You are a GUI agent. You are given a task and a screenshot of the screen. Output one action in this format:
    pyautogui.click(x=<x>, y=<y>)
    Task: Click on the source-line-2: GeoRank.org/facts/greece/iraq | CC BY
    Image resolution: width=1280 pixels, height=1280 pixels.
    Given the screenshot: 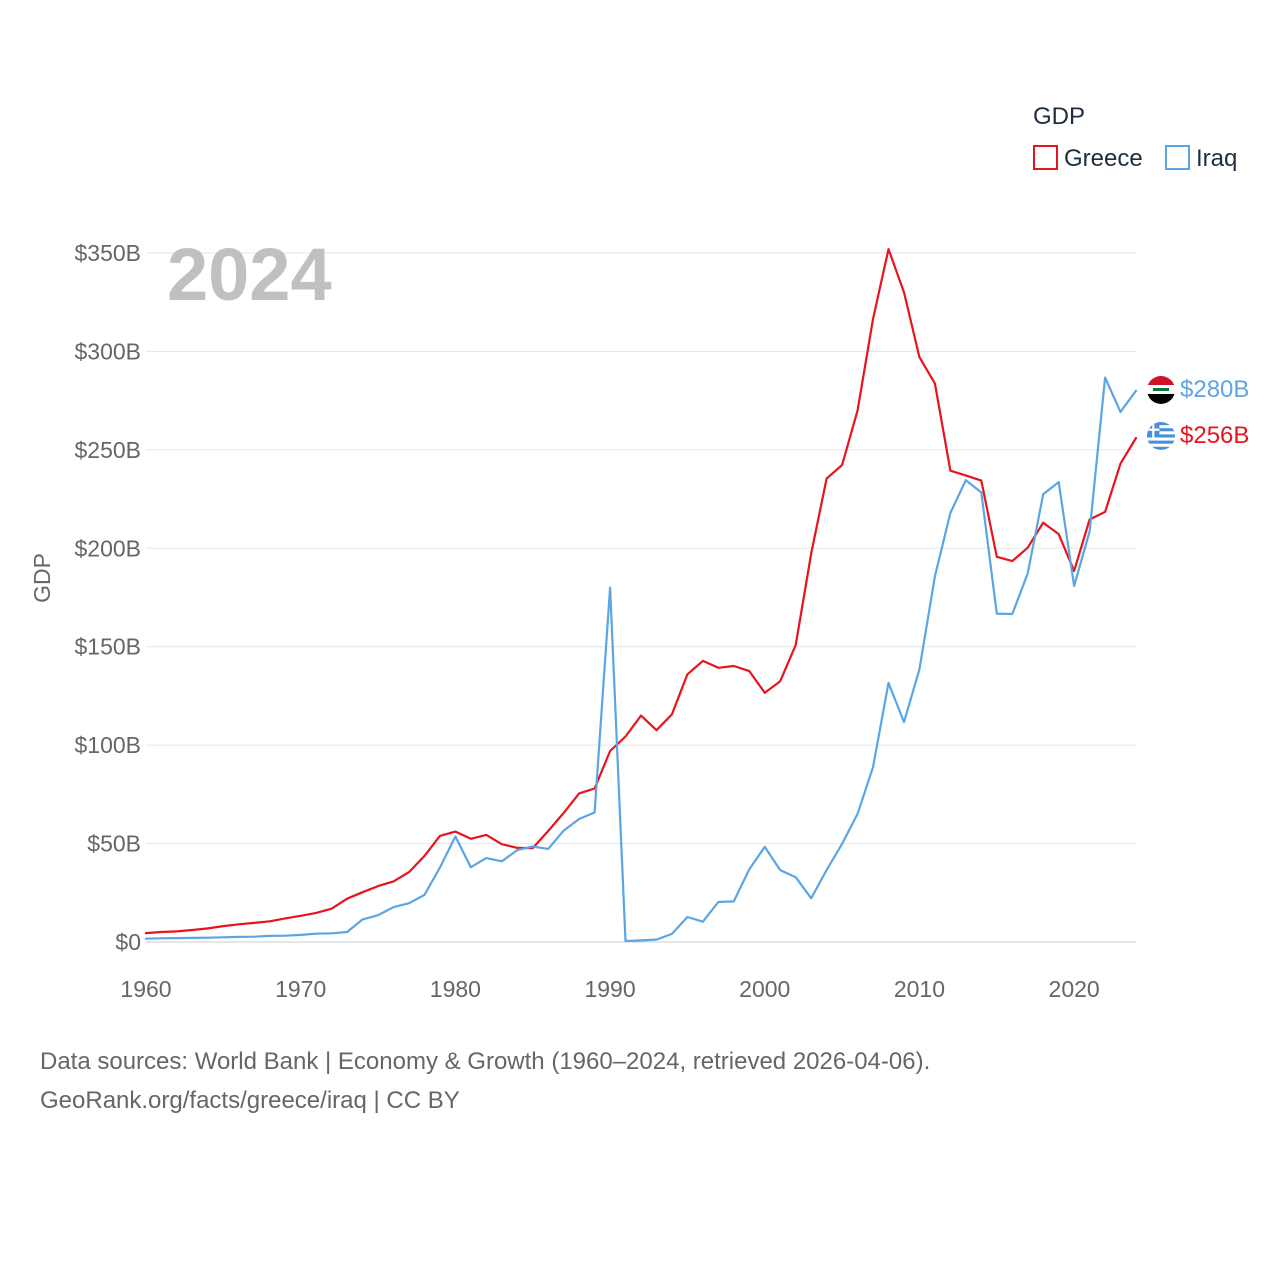 What is the action you would take?
    pyautogui.click(x=250, y=1100)
    